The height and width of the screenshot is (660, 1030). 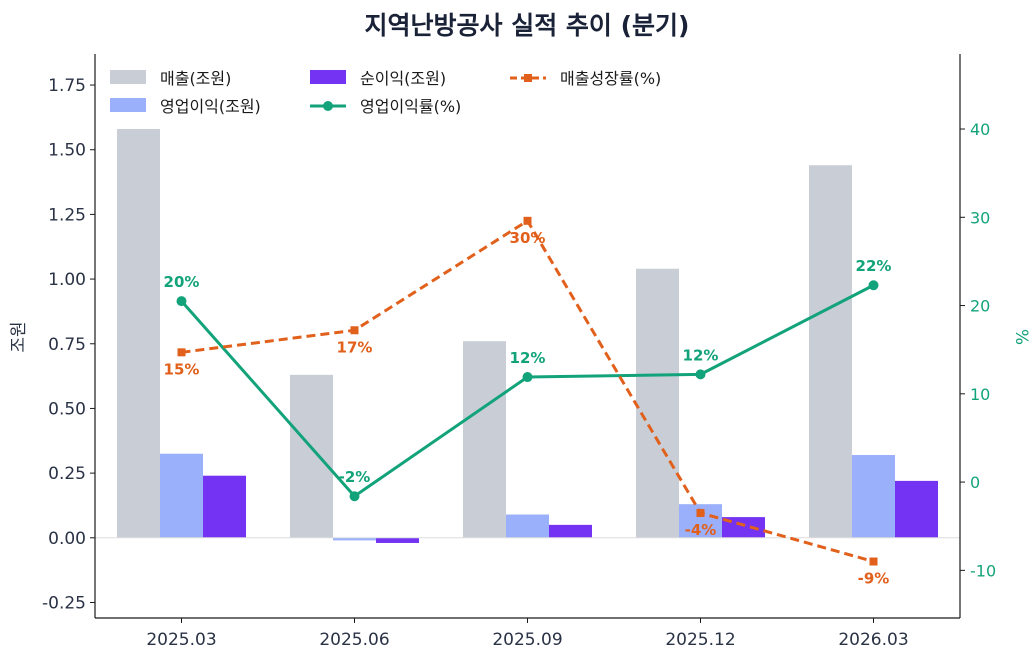 What do you see at coordinates (67, 280) in the screenshot?
I see `y-tick-left-label: 1.00` at bounding box center [67, 280].